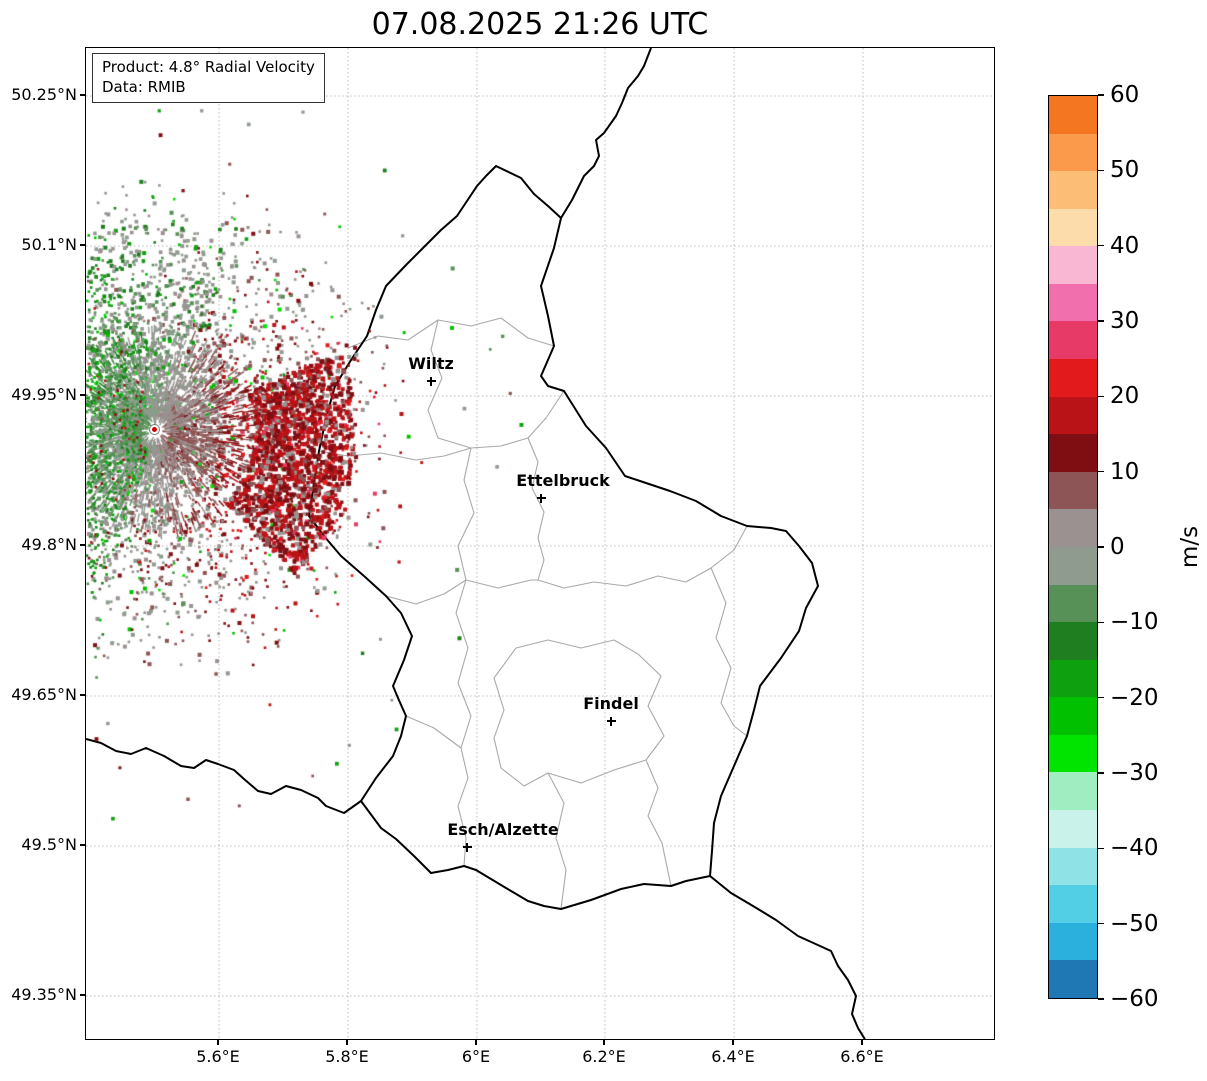 The height and width of the screenshot is (1081, 1207). I want to click on x-axis-tick-label: 6.2°E, so click(604, 1056).